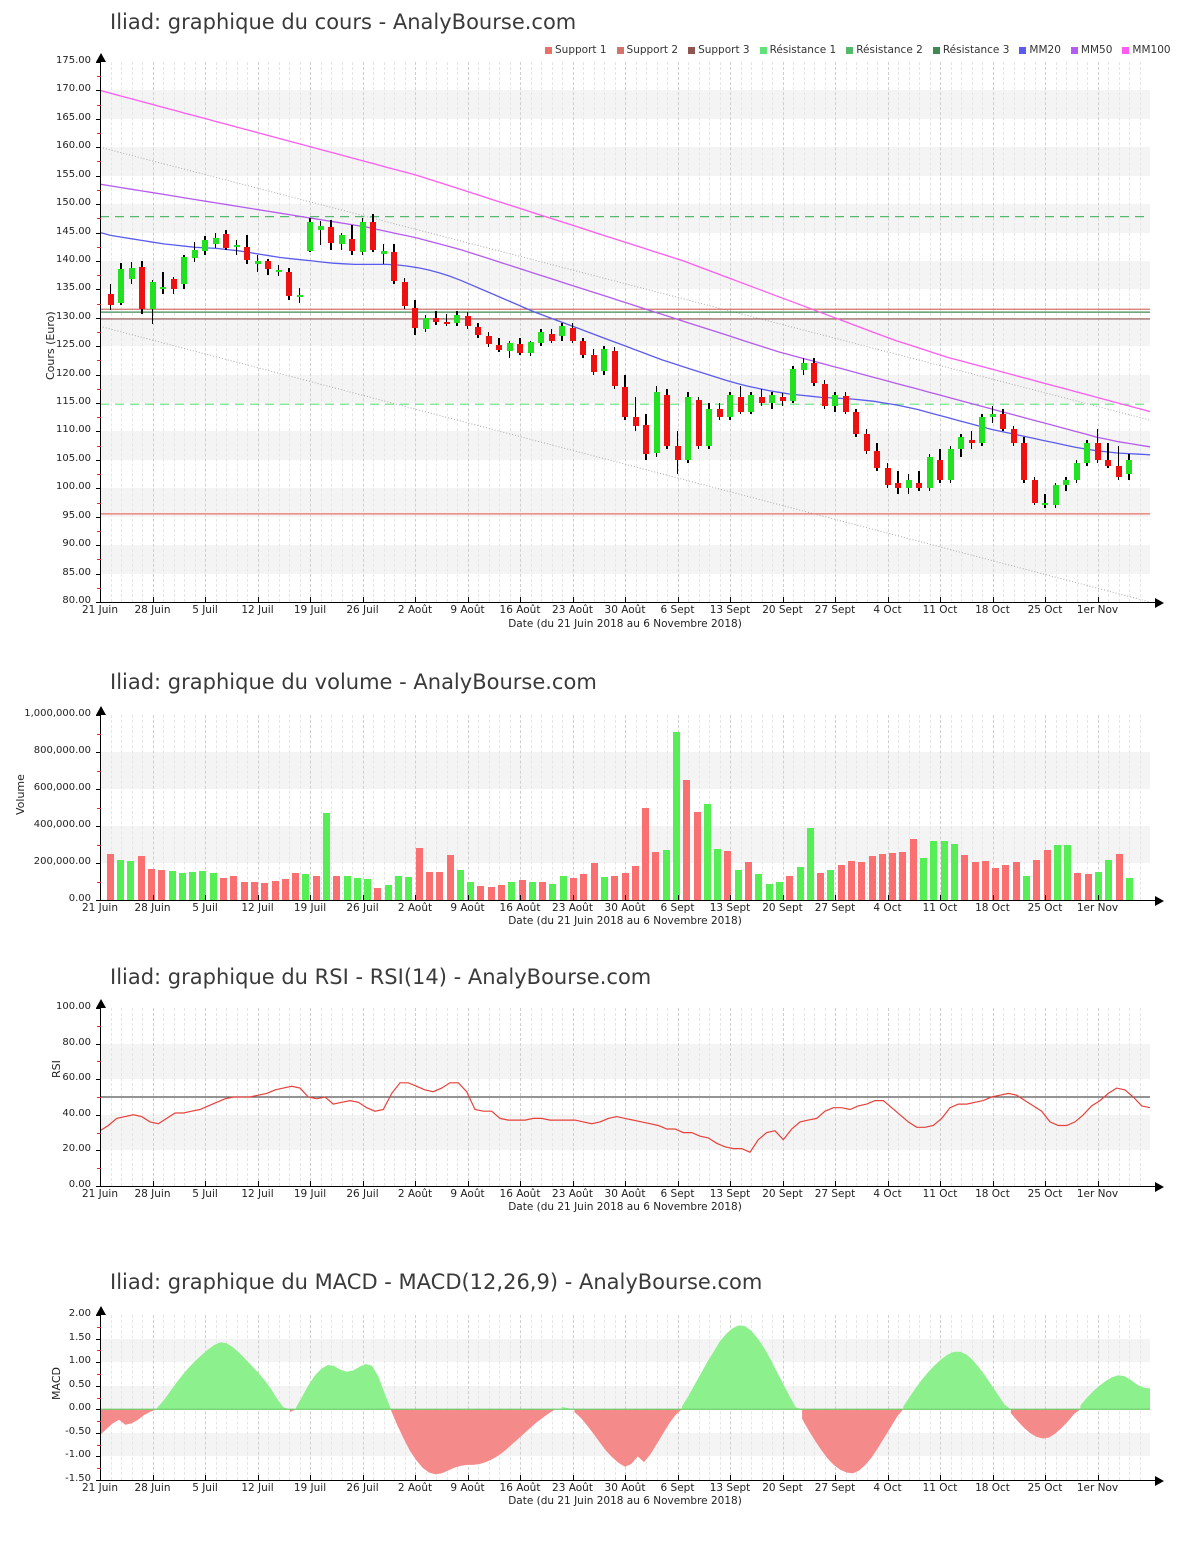  I want to click on x-axis-tick-label: 1er Nov, so click(1097, 1194).